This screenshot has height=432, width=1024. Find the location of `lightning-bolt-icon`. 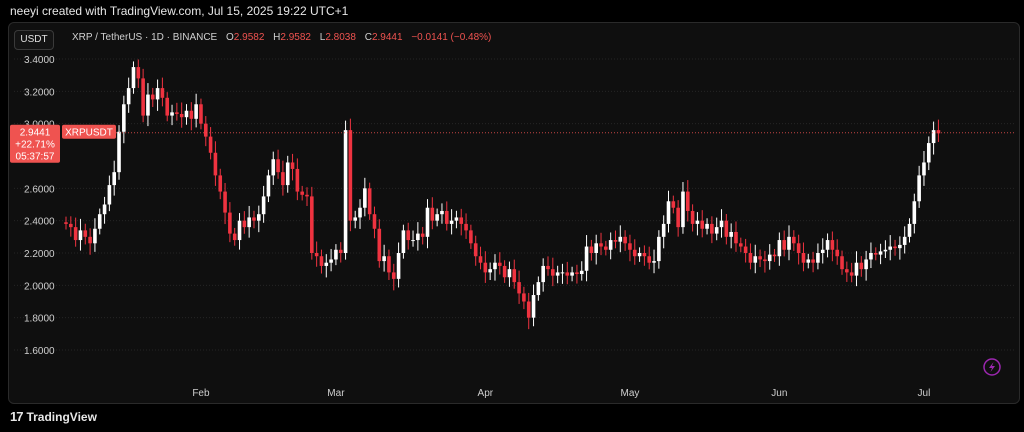

lightning-bolt-icon is located at coordinates (992, 367).